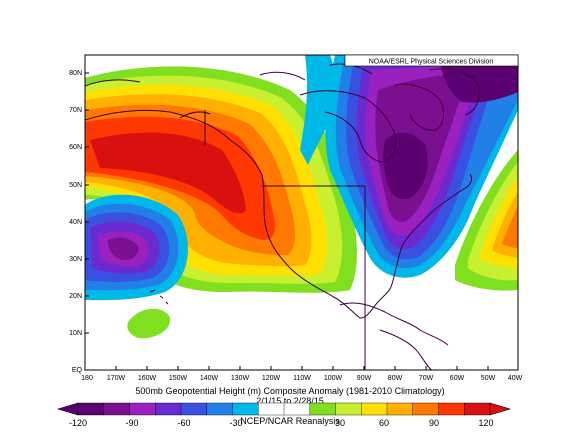 The height and width of the screenshot is (437, 565). I want to click on caption-source: NCEP/NCAR Reanalysis, so click(290, 421).